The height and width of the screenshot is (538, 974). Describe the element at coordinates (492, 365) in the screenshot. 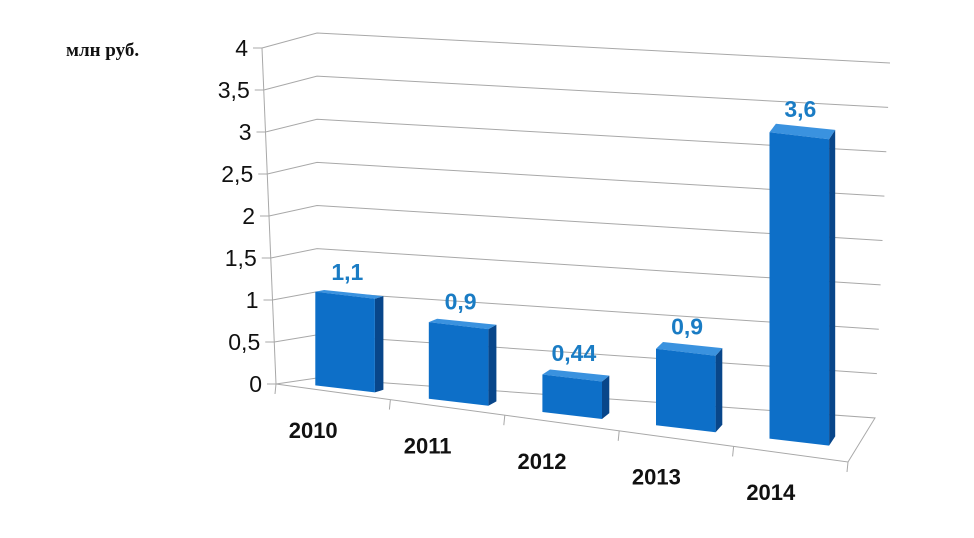

I see `bar-side-2011` at that location.